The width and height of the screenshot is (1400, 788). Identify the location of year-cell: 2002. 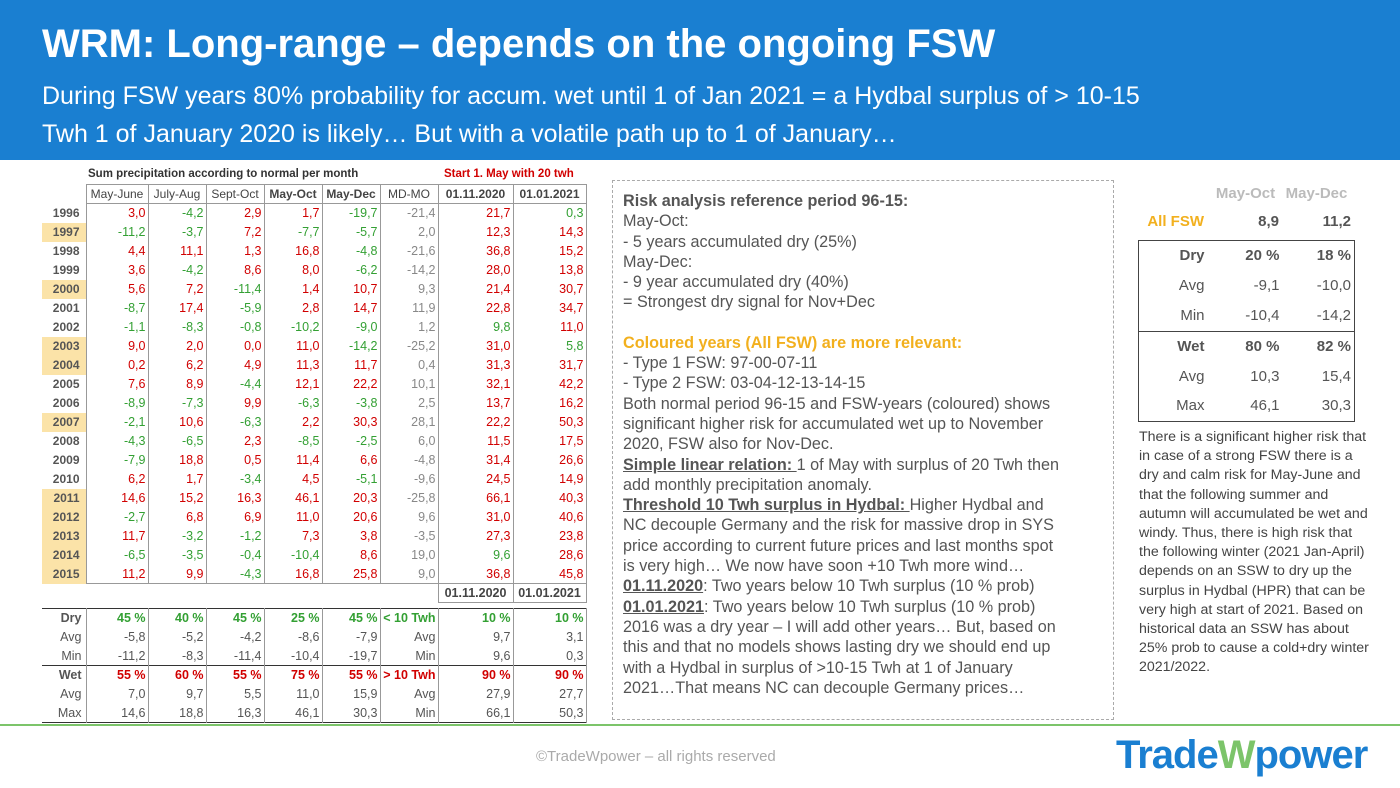
(66, 327).